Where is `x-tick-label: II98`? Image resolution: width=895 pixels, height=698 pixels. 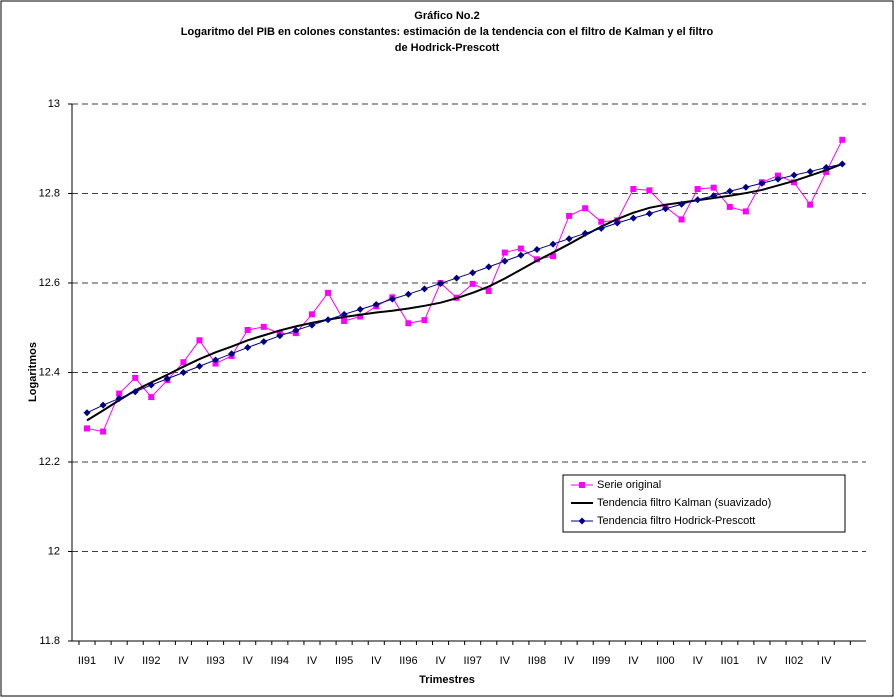 x-tick-label: II98 is located at coordinates (537, 661).